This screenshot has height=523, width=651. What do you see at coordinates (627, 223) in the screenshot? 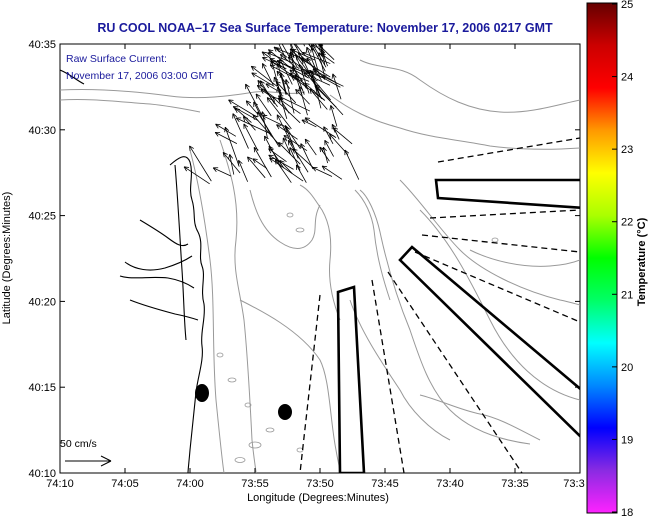
I see `colorbar-tick-label: 22` at bounding box center [627, 223].